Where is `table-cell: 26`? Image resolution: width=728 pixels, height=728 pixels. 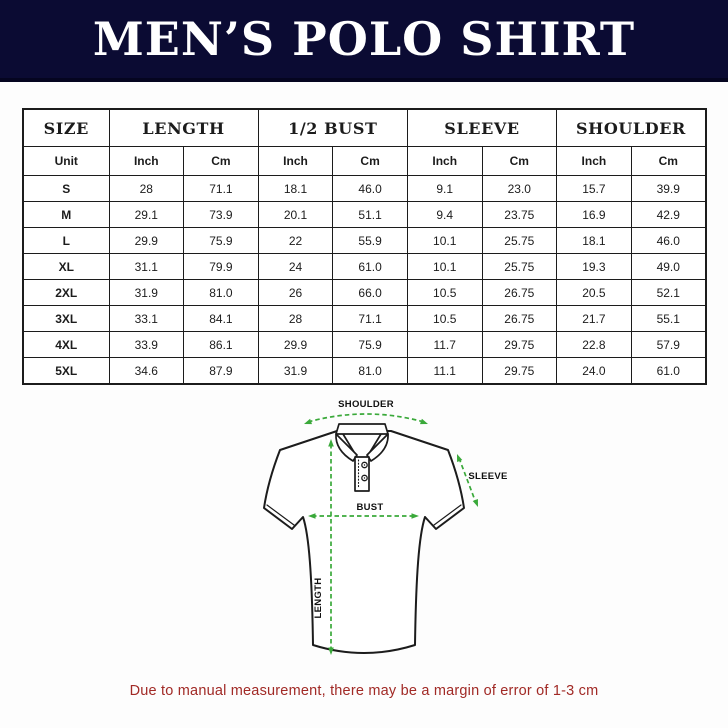 table-cell: 26 is located at coordinates (295, 292).